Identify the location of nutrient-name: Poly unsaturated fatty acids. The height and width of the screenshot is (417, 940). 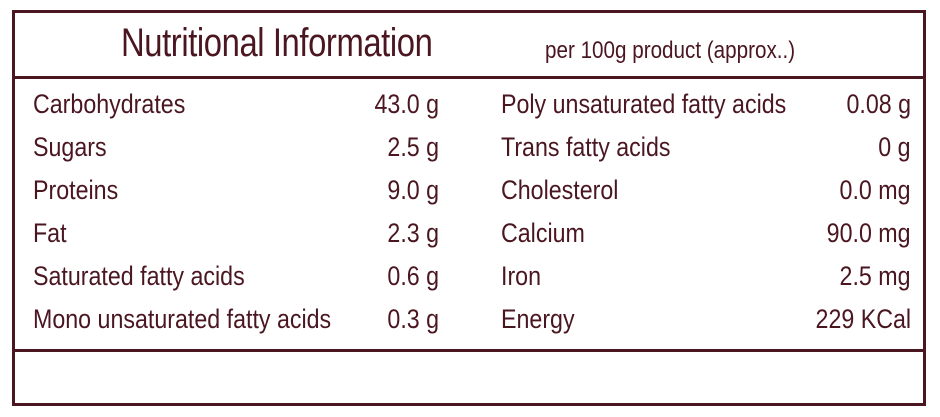
(644, 104).